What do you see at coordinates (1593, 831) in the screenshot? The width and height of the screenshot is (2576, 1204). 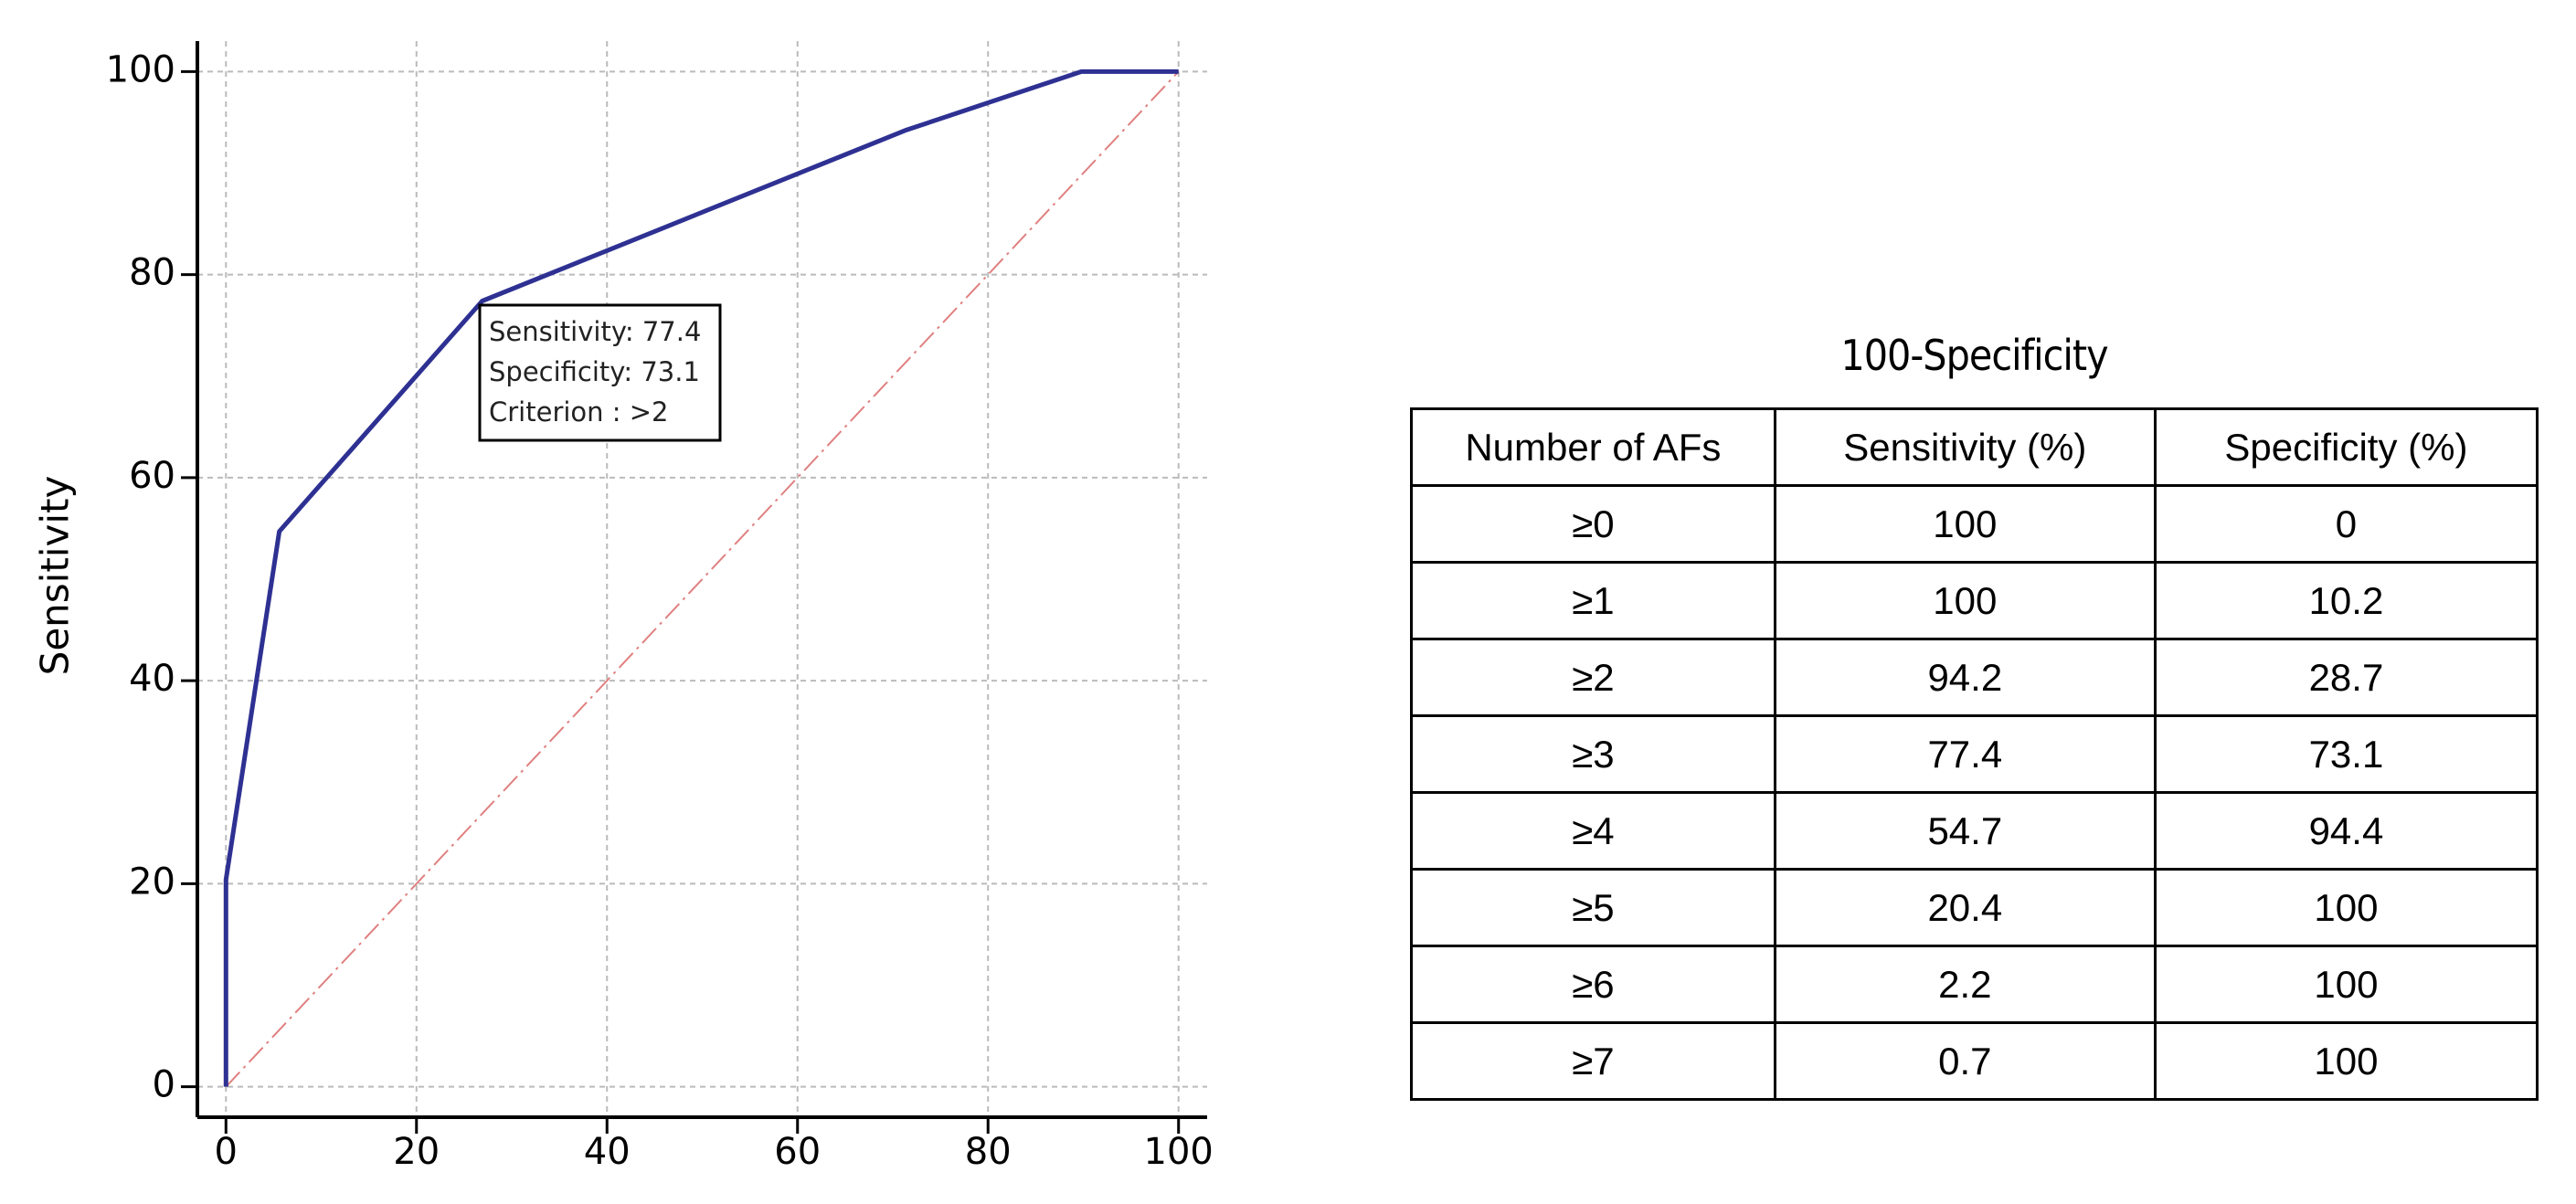 I see `table-cell: ≥4` at bounding box center [1593, 831].